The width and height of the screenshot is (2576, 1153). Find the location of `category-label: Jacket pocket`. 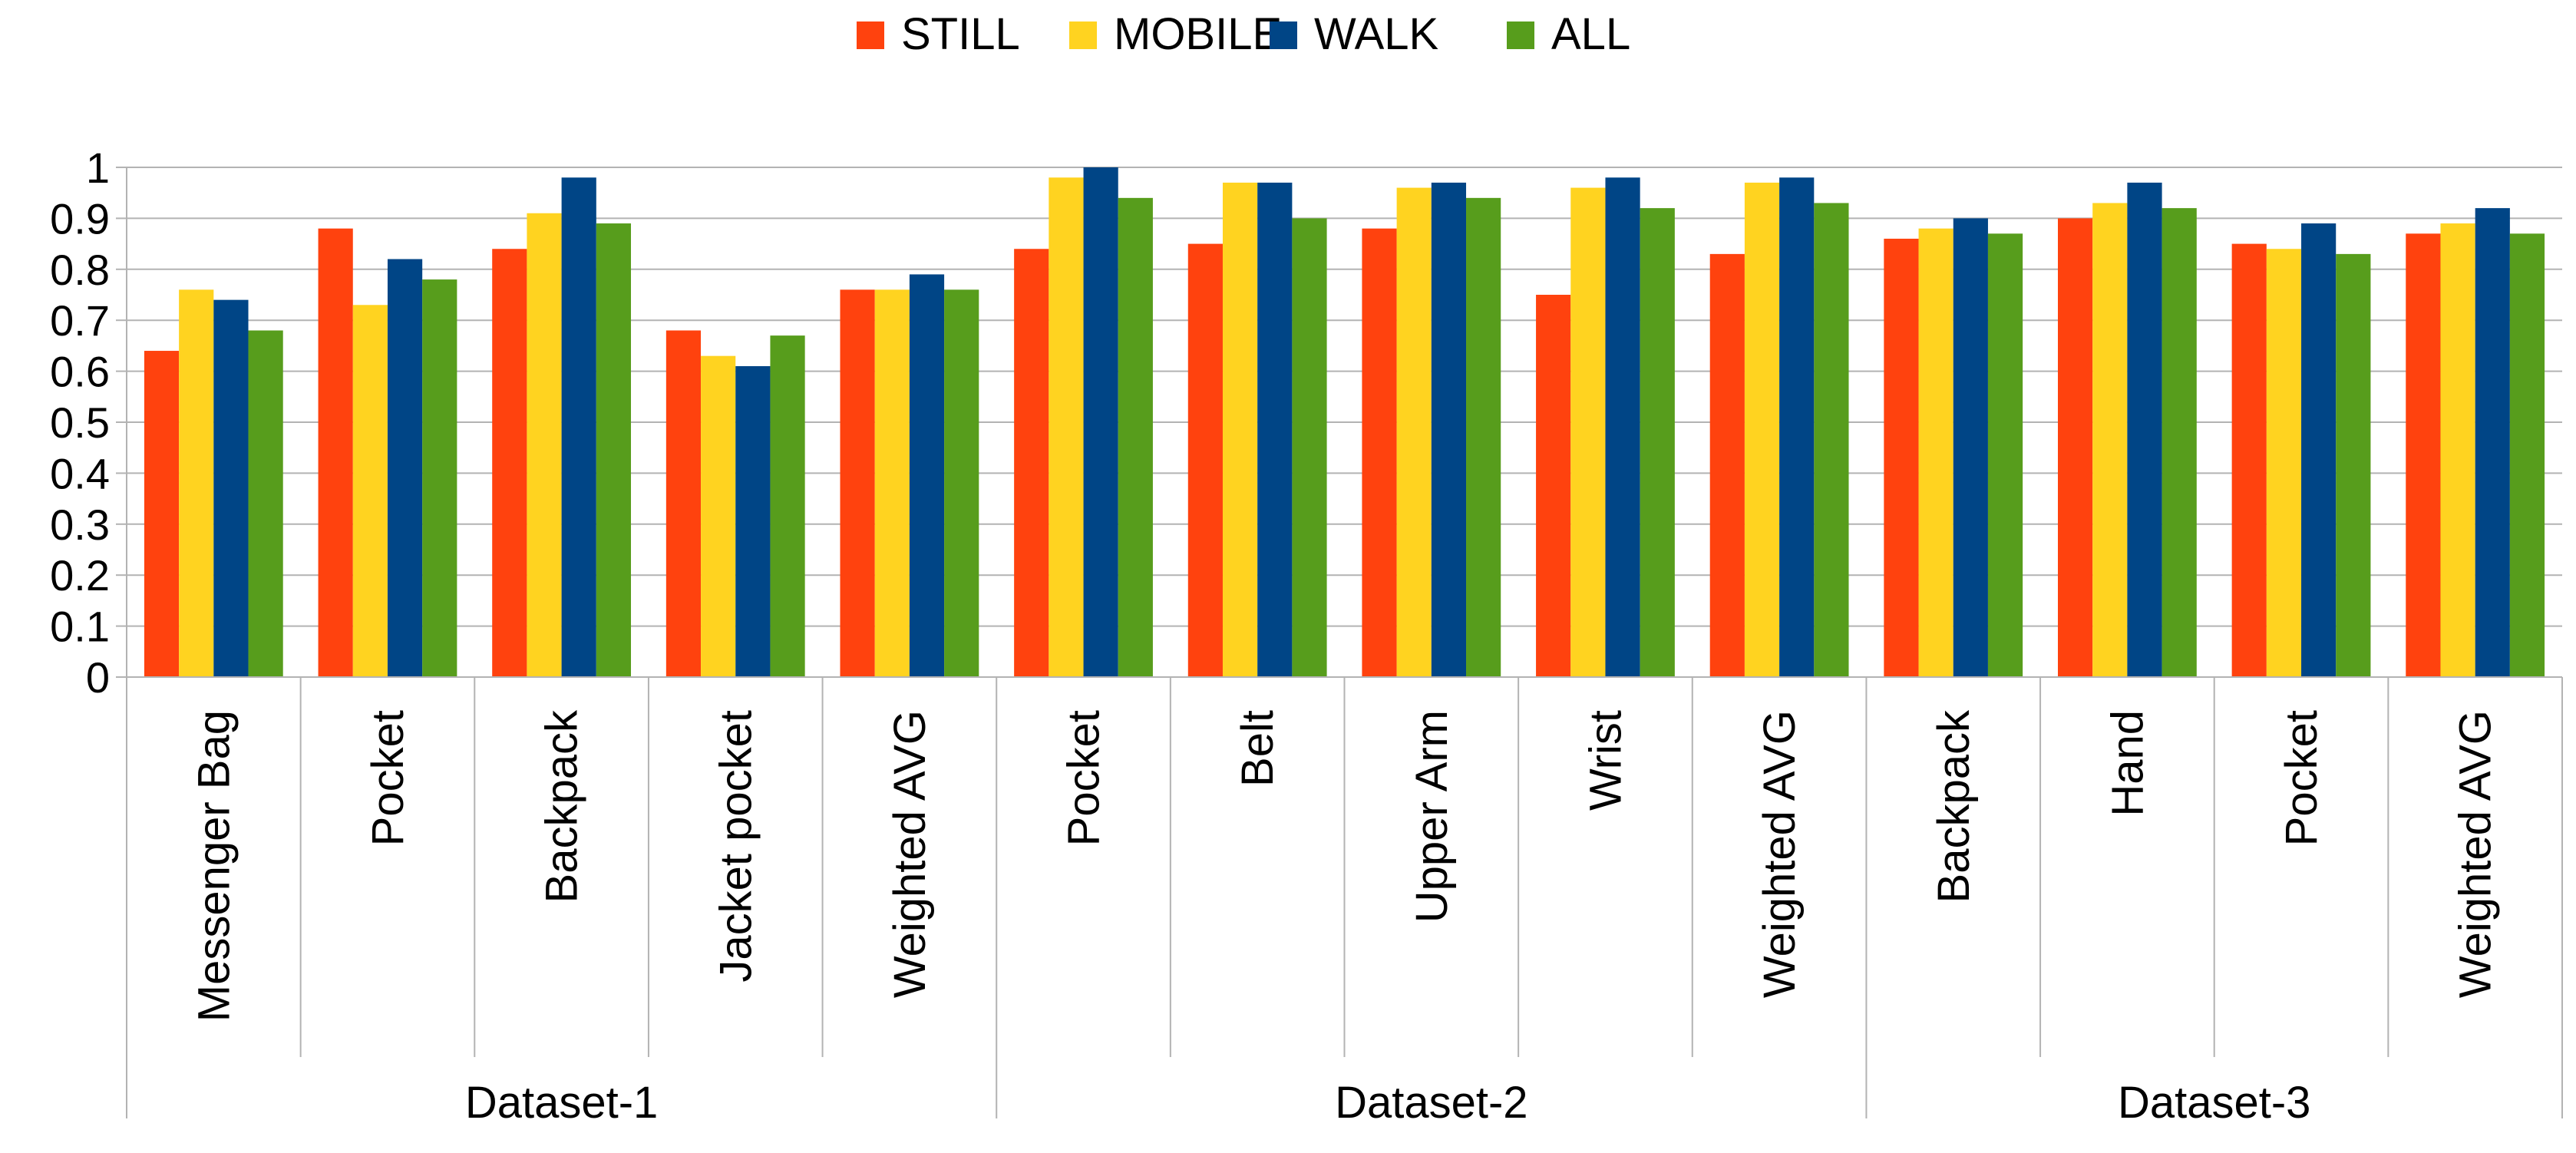

category-label: Jacket pocket is located at coordinates (736, 847).